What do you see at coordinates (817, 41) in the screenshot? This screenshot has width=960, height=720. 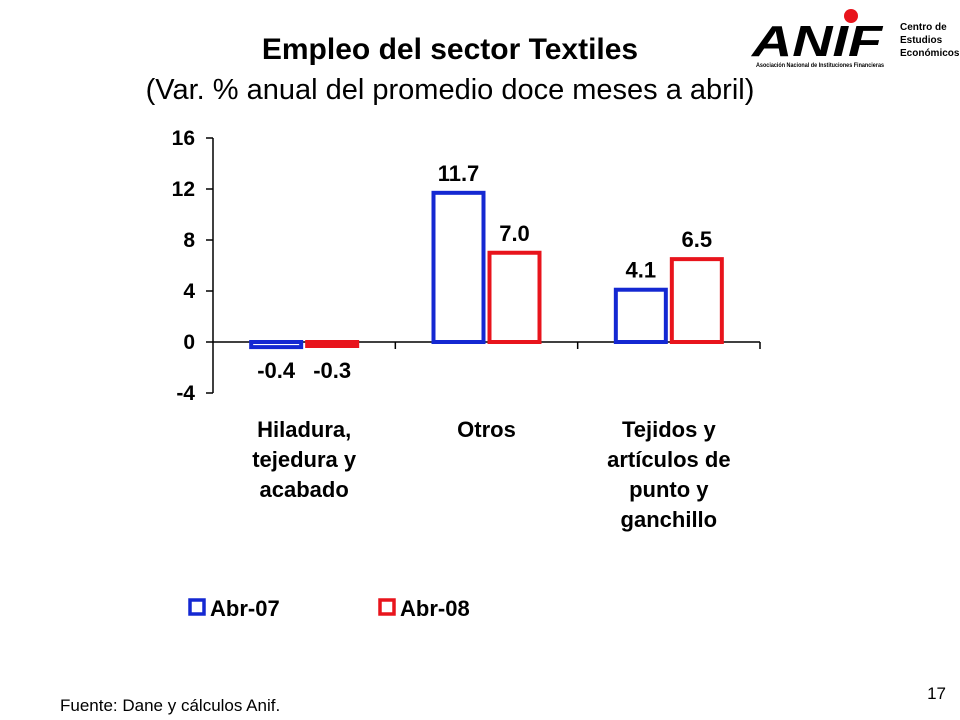 I see `logo-wordmark: ANIF` at bounding box center [817, 41].